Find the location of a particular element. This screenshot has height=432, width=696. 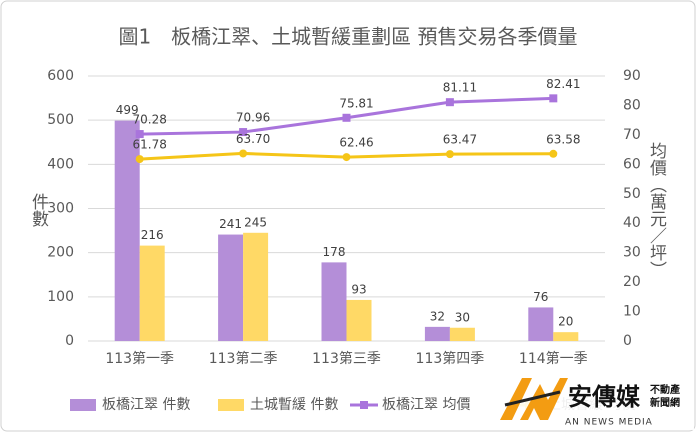

bar-value-label: 20 is located at coordinates (565, 322).